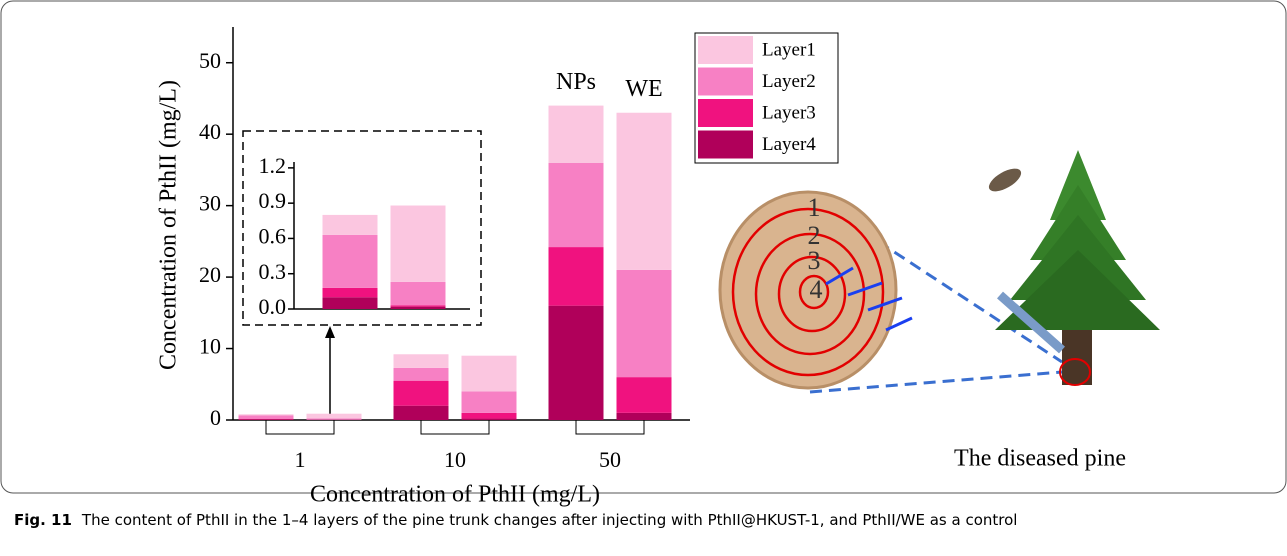  Describe the element at coordinates (814, 260) in the screenshot. I see `ring-label: 3` at that location.